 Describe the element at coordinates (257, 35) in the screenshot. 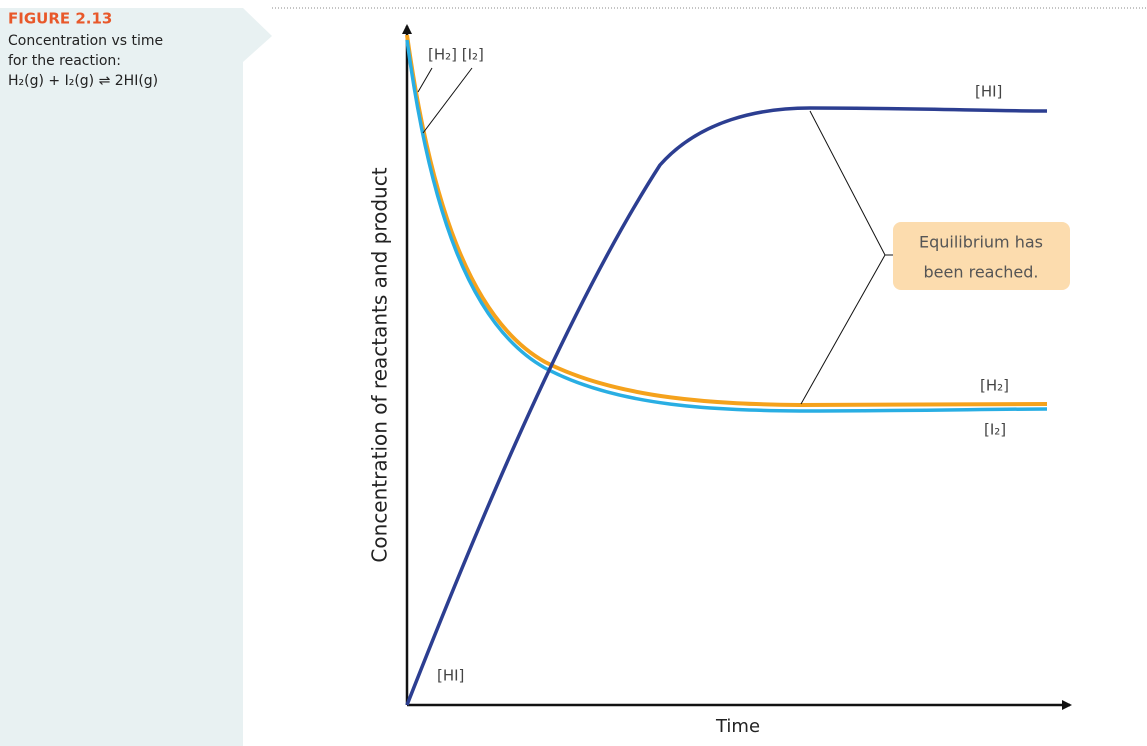

I see `sidebar-pointer` at that location.